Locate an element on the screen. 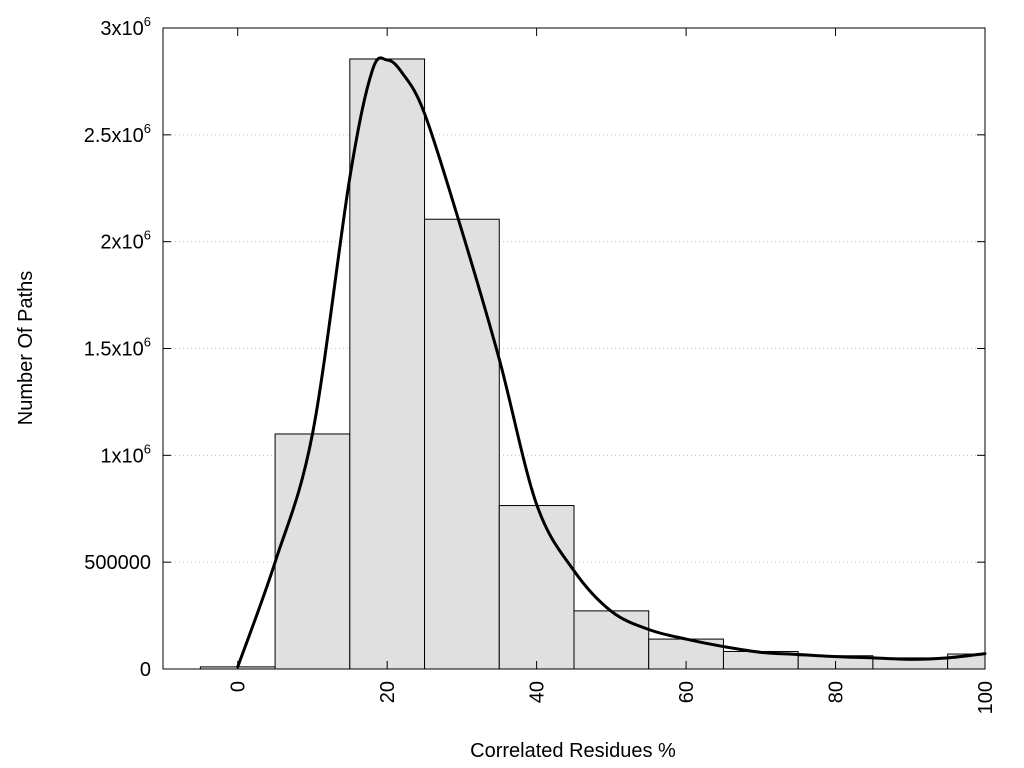 The width and height of the screenshot is (1024, 768). y-tick-label: 1x10⁶ is located at coordinates (125, 454).